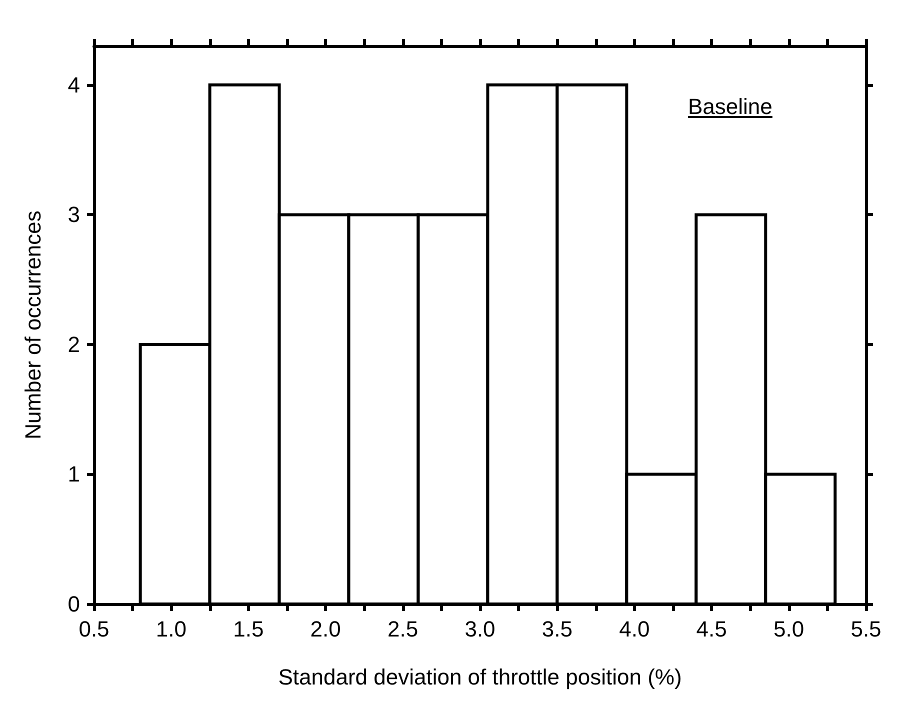  I want to click on x-tick-label: 1.5, so click(248, 629).